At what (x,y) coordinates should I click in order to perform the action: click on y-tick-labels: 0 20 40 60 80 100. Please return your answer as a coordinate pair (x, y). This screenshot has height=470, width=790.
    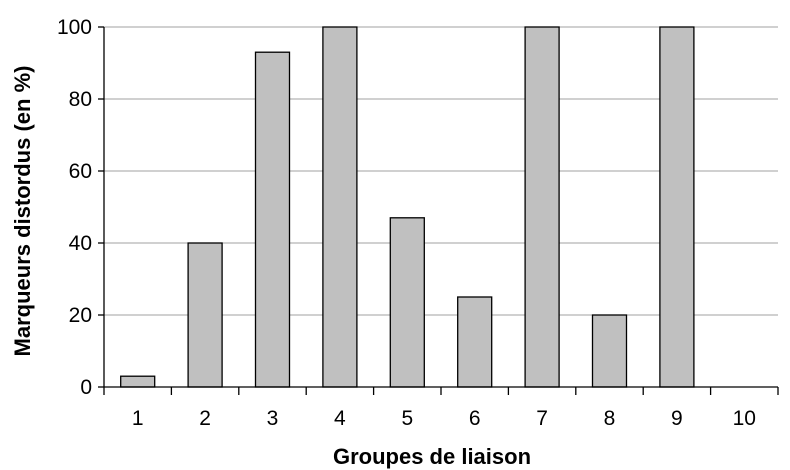
    Looking at the image, I should click on (74, 207).